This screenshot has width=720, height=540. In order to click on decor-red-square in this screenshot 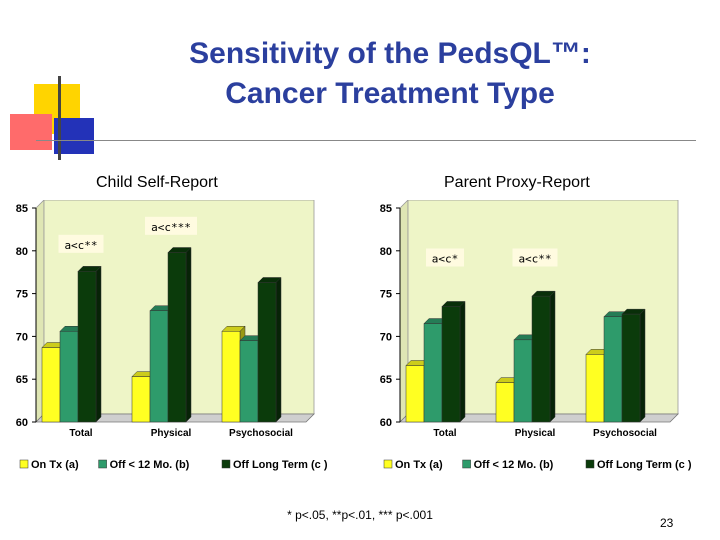, I will do `click(31, 132)`.